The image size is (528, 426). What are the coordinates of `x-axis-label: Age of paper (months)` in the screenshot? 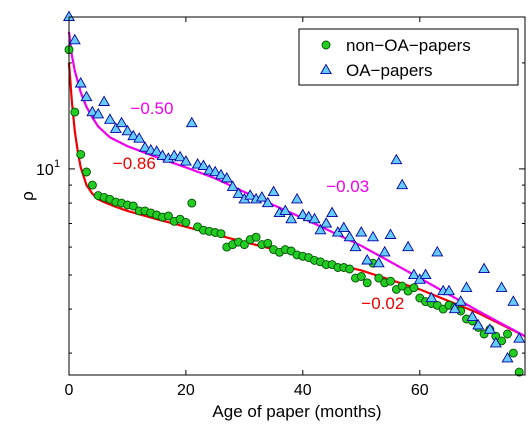 It's located at (296, 411).